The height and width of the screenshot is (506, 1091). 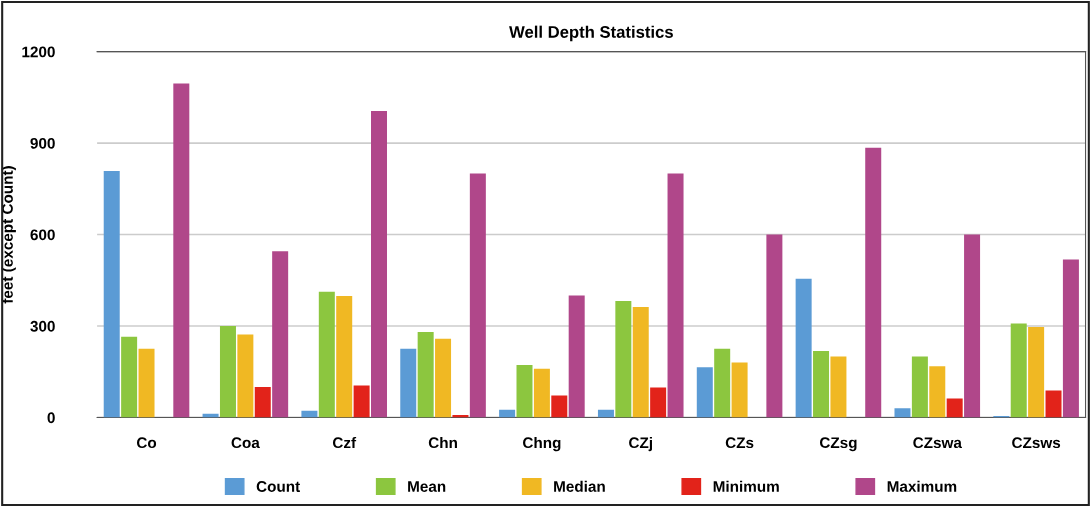 I want to click on y-tick-label: 0, so click(x=51, y=418).